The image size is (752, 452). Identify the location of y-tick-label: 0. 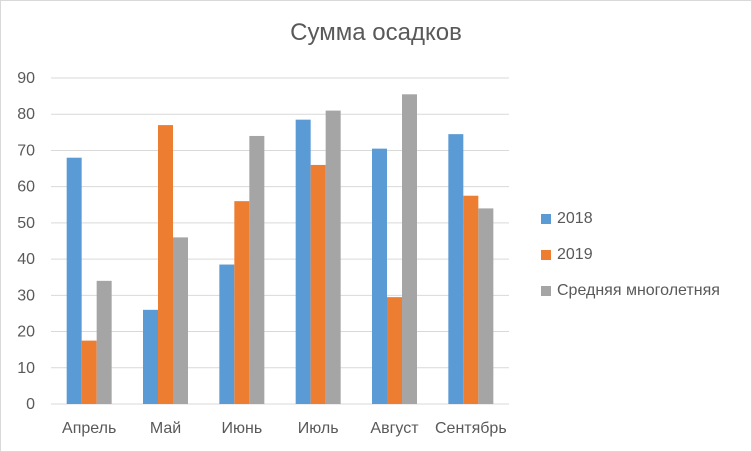
(30, 404).